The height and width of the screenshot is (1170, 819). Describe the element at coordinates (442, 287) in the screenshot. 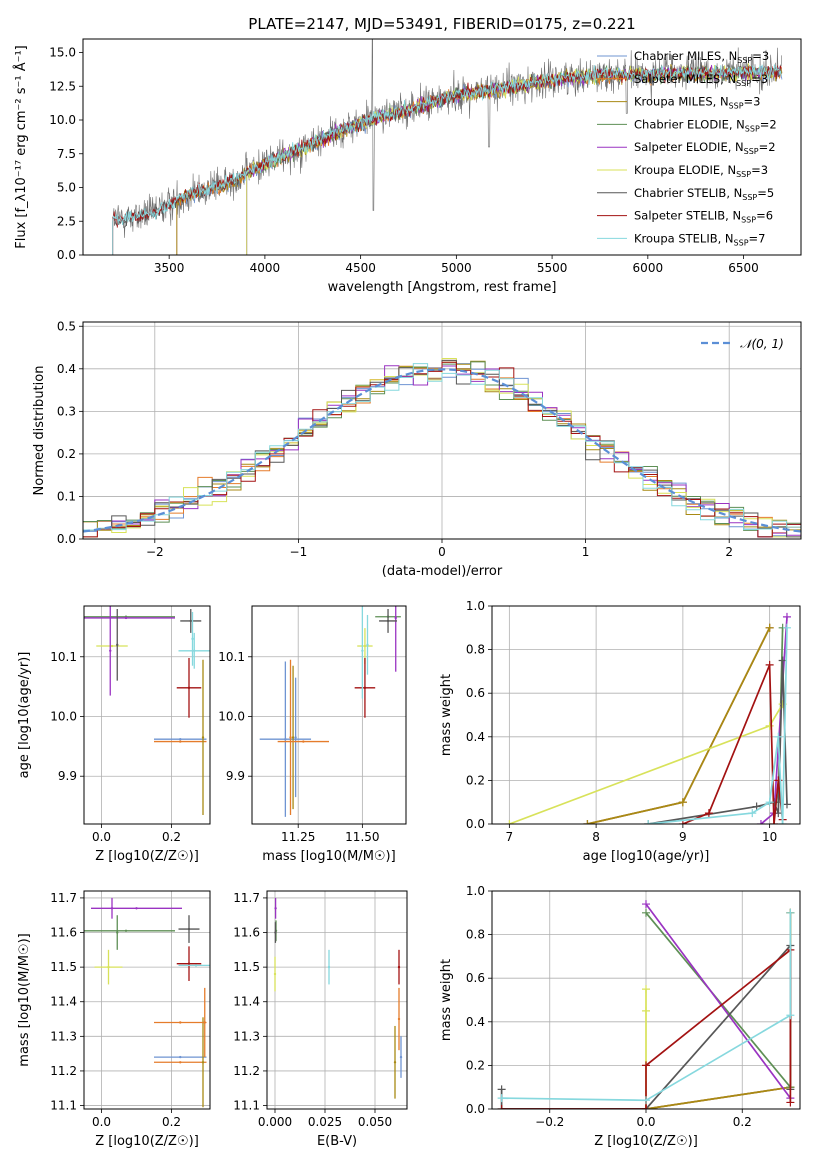

I see `x-axis-label: wavelength [Angstrom, rest frame]` at that location.